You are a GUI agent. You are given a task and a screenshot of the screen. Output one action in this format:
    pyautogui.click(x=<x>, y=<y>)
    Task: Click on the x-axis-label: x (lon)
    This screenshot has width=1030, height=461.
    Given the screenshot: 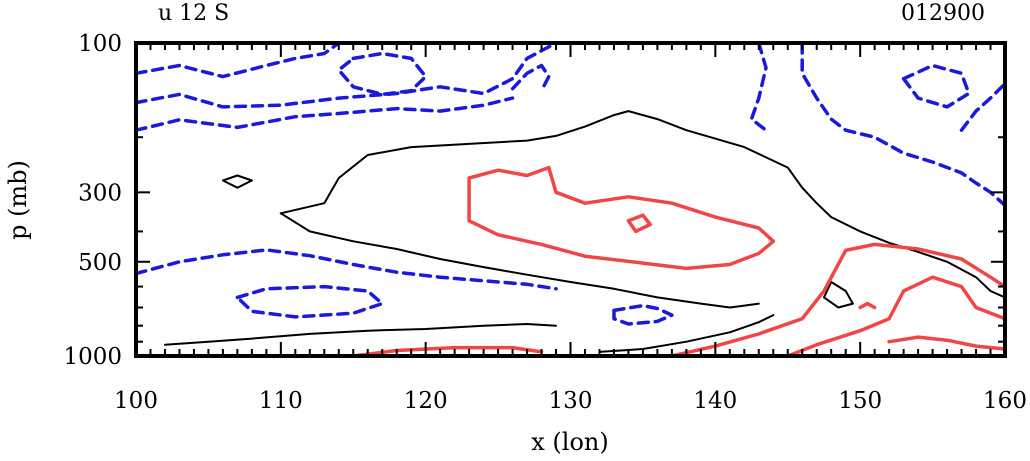 What is the action you would take?
    pyautogui.click(x=569, y=442)
    